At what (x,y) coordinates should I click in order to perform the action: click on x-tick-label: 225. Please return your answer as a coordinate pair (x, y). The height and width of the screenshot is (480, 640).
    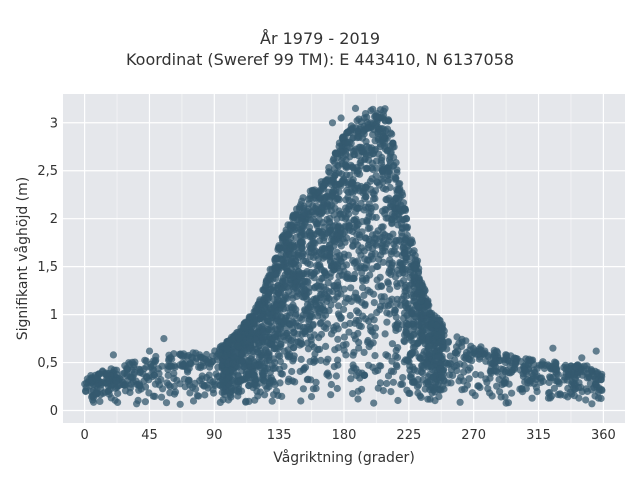
    Looking at the image, I should click on (408, 435).